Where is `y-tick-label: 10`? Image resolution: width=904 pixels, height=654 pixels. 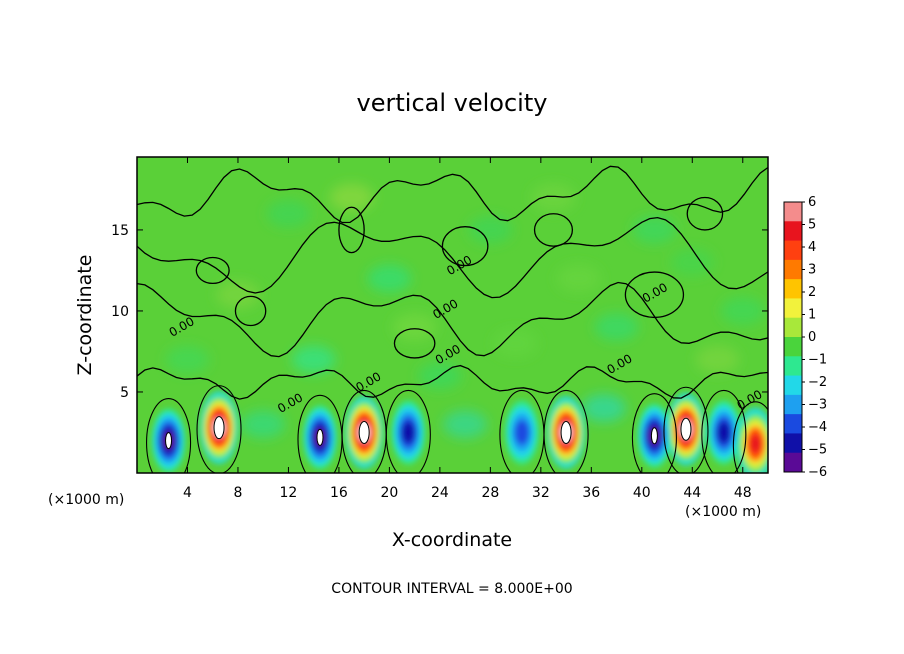
y-tick-label: 10 is located at coordinates (120, 312).